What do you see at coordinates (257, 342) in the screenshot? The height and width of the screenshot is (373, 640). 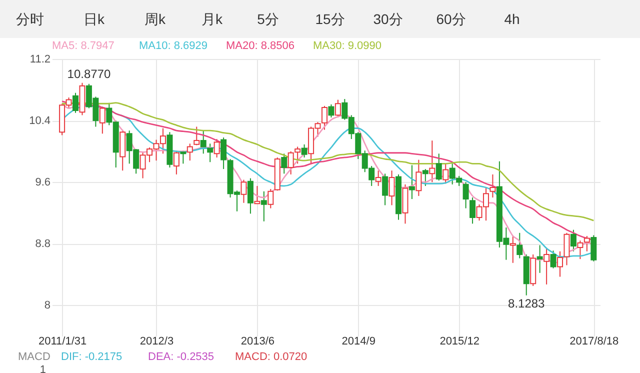 I see `x-tick-label: 2013/6` at bounding box center [257, 342].